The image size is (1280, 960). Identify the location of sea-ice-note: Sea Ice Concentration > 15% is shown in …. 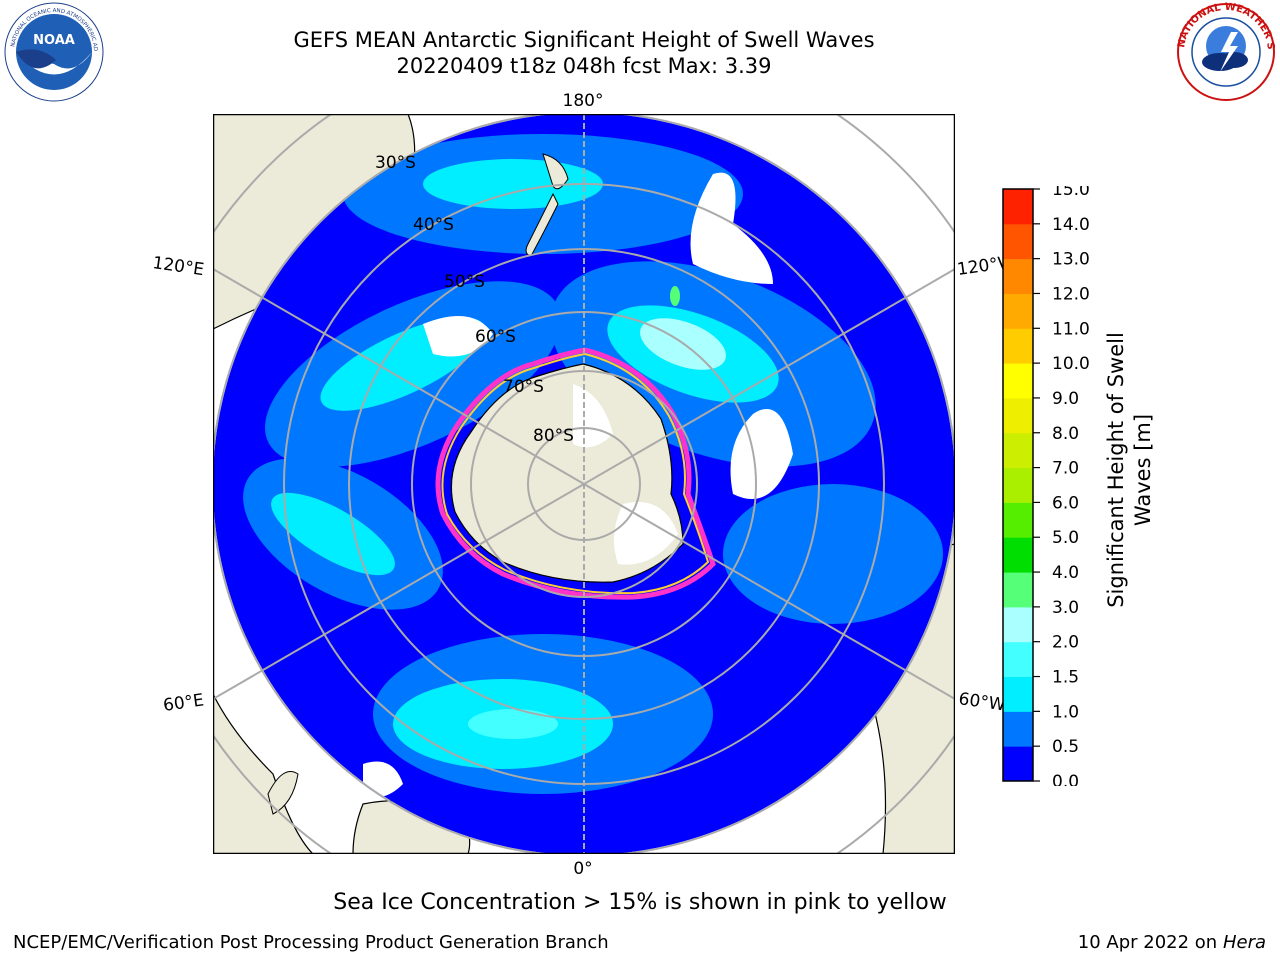
(640, 902).